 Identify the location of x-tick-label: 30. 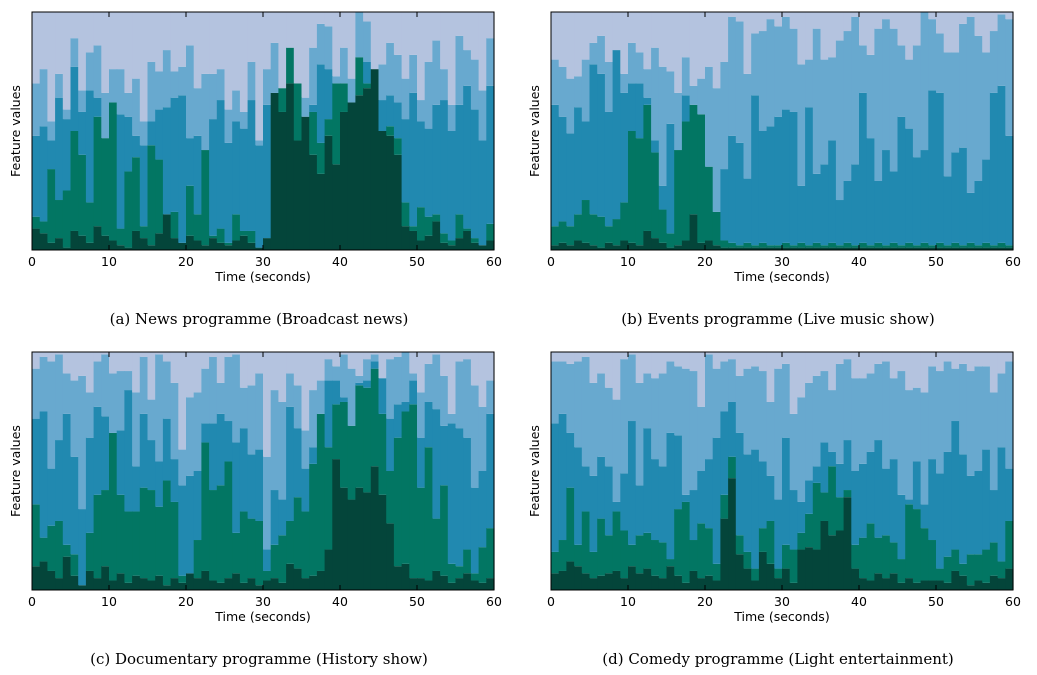
(263, 601).